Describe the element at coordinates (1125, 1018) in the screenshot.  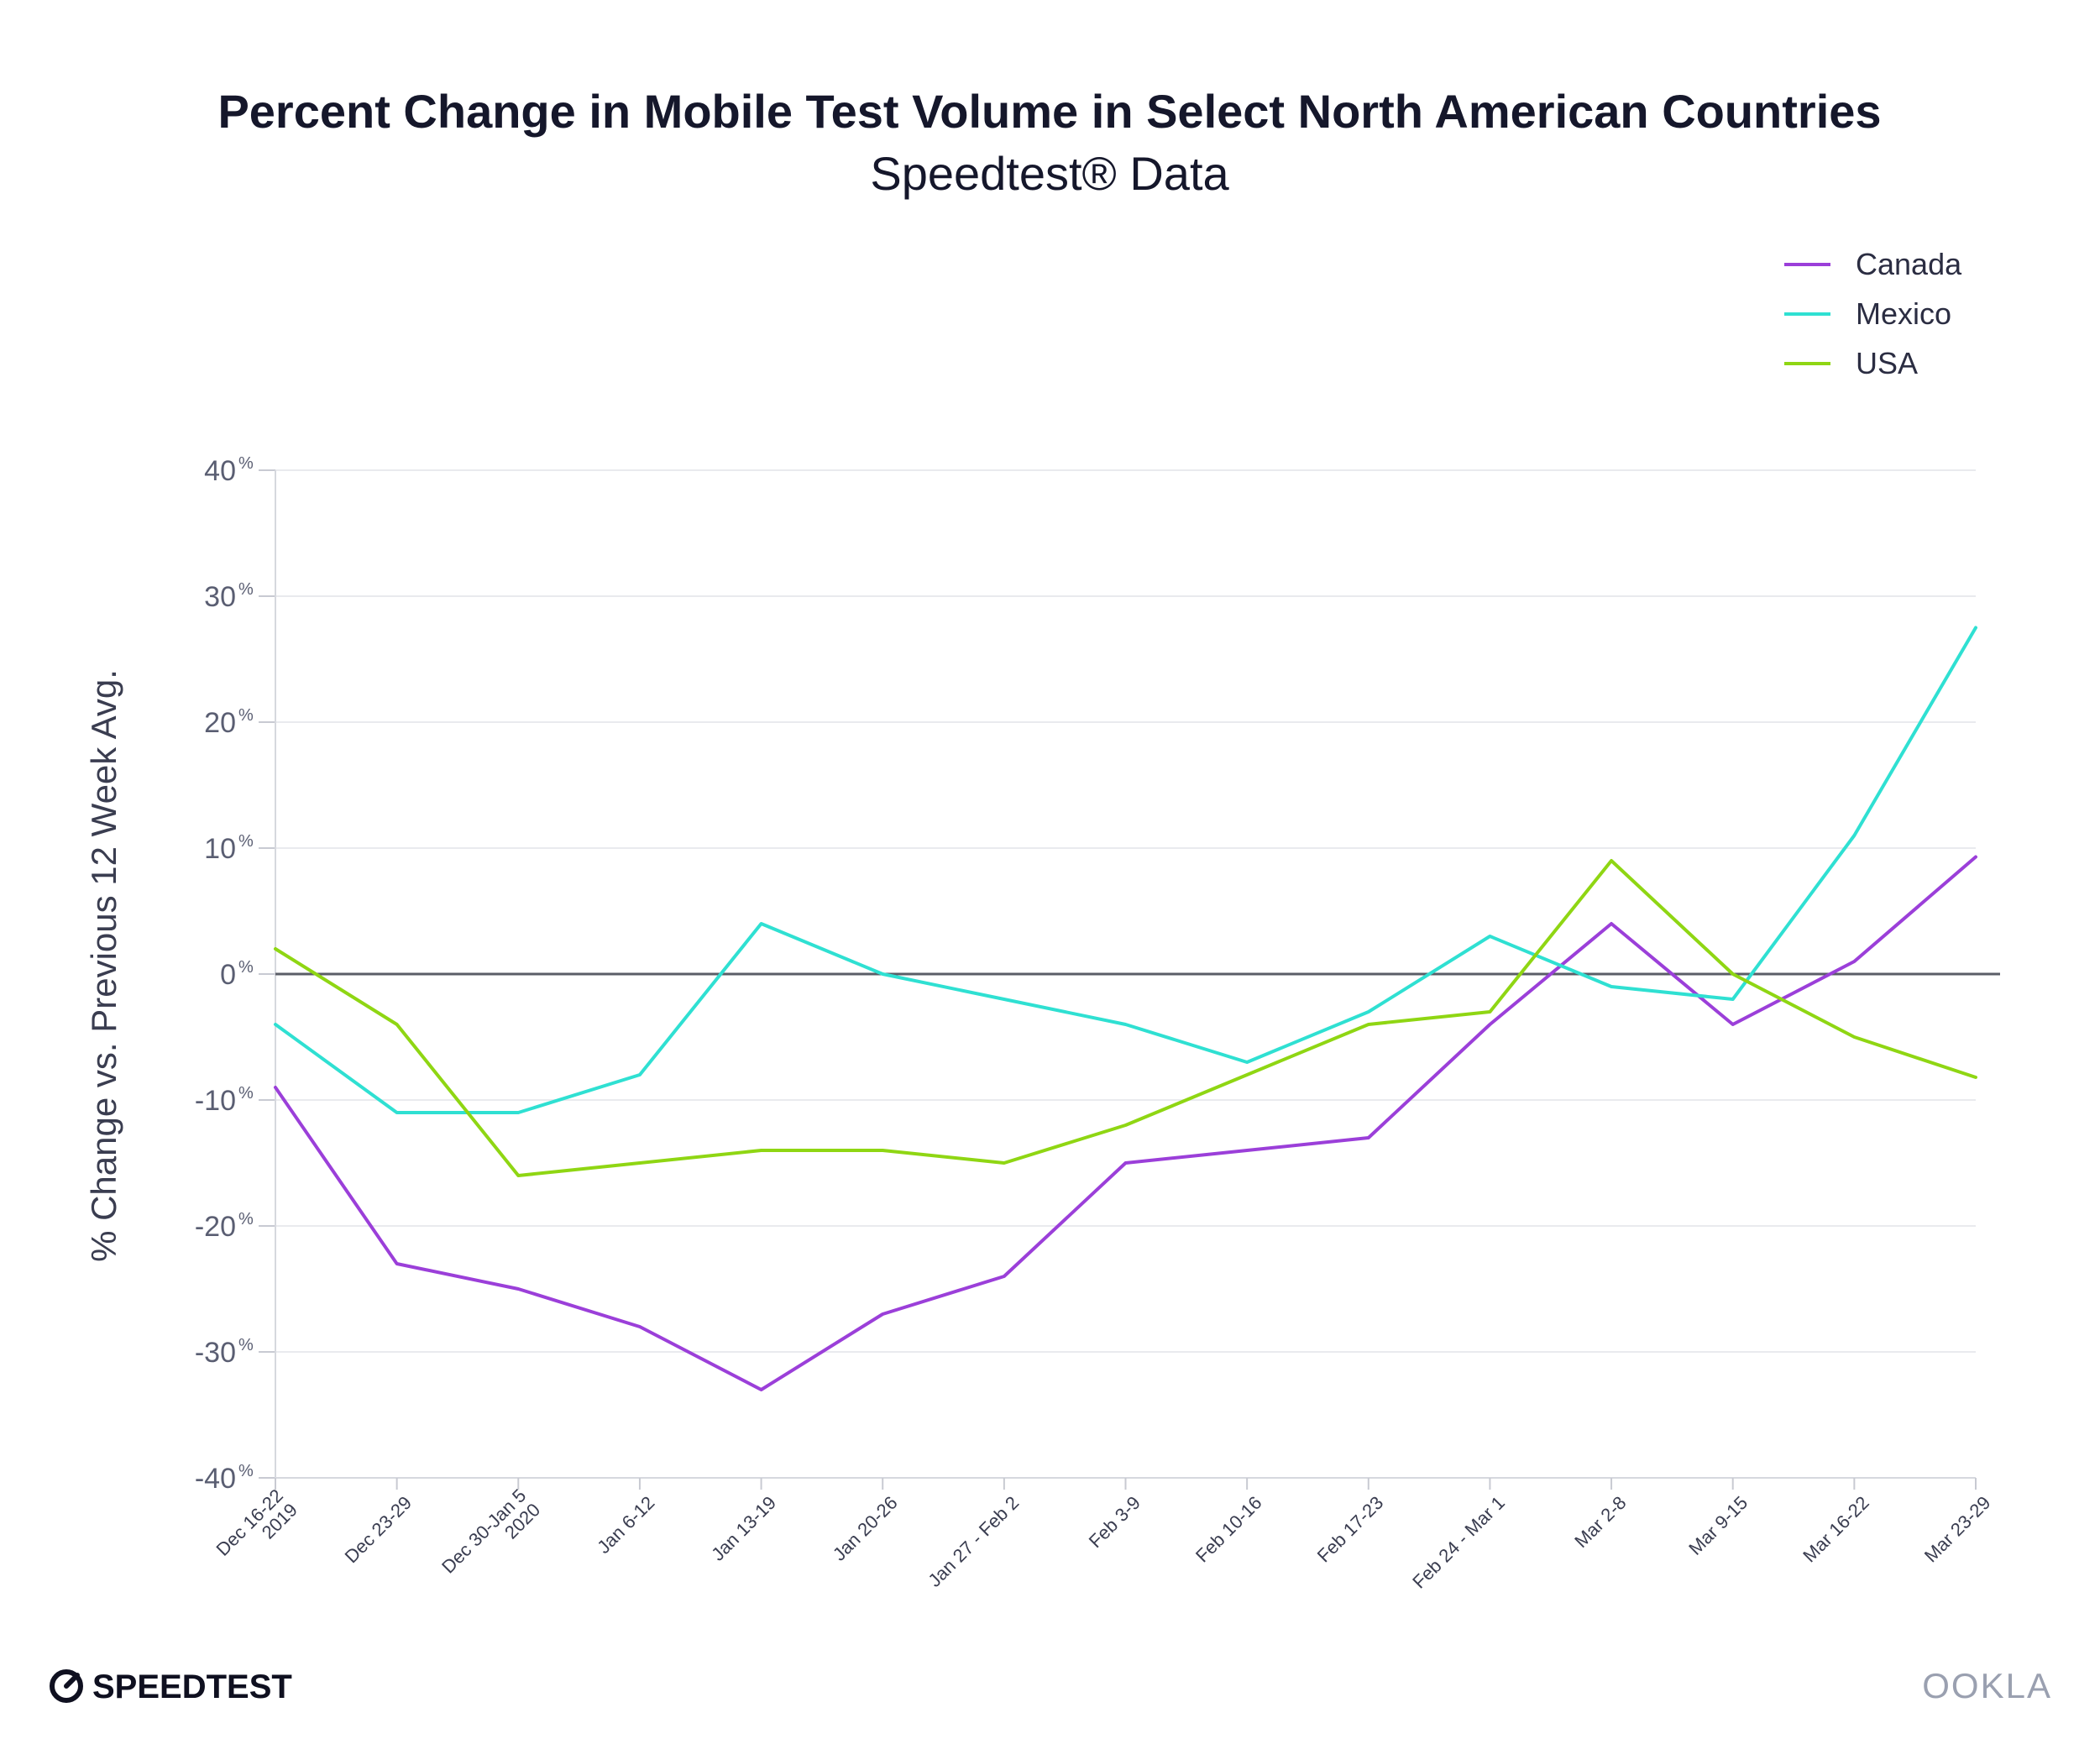
I see `series-line-usa` at that location.